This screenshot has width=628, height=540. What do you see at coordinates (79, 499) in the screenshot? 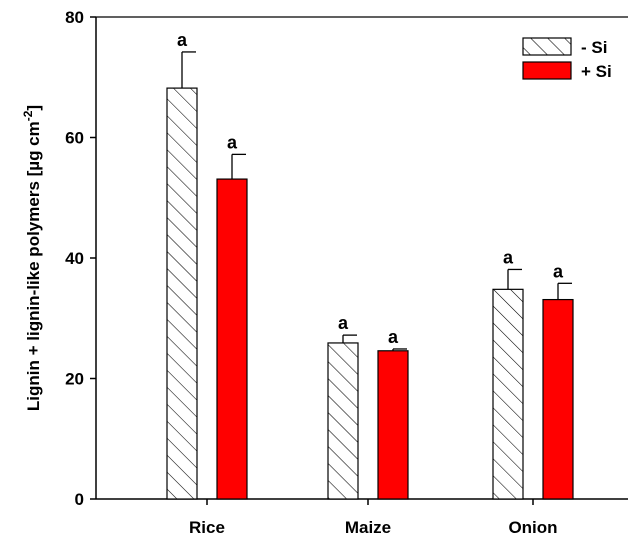
I see `y-tick-label: 0` at bounding box center [79, 499].